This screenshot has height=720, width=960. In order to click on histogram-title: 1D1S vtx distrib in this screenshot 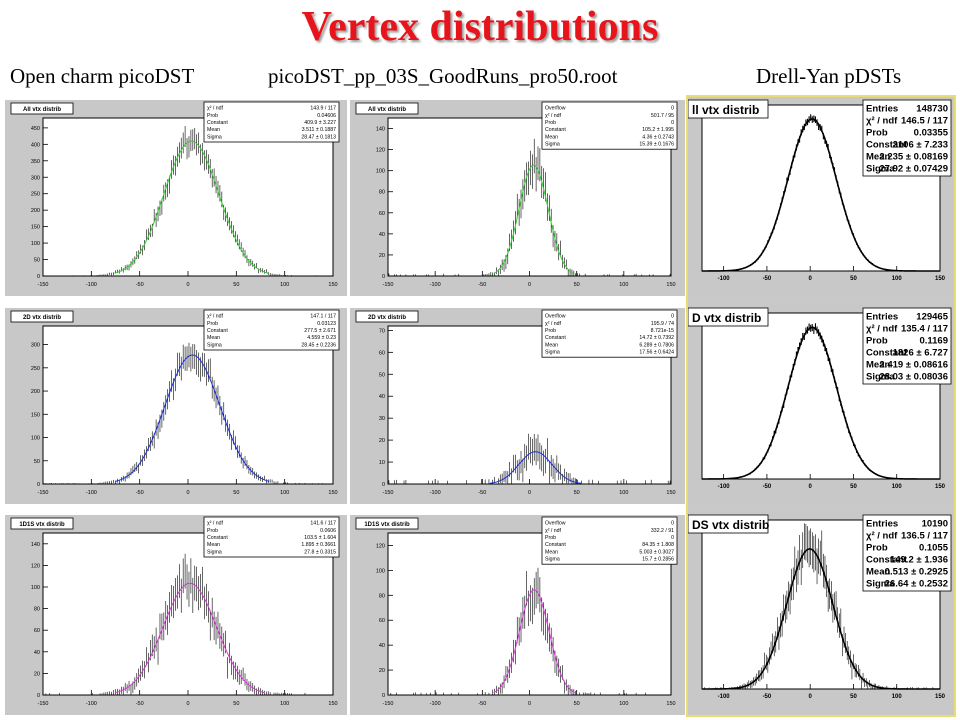, I will do `click(387, 525)`.